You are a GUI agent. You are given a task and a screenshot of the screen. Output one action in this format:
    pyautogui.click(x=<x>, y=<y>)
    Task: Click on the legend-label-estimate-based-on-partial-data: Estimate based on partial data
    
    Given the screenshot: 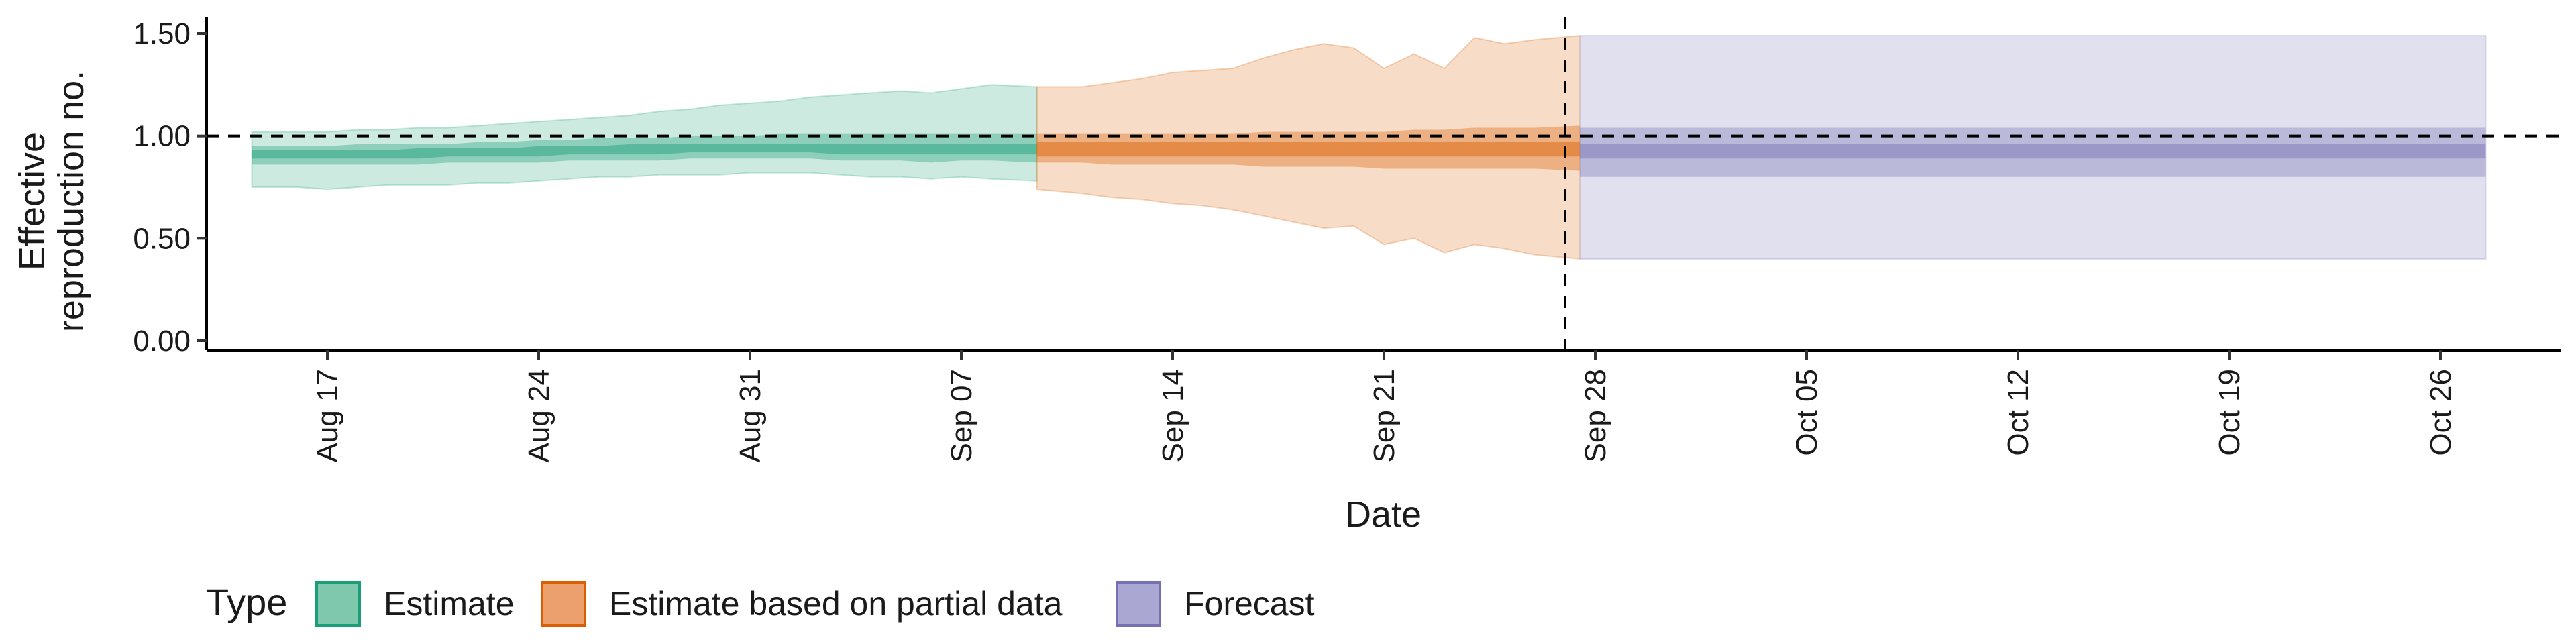 What is the action you would take?
    pyautogui.click(x=836, y=604)
    